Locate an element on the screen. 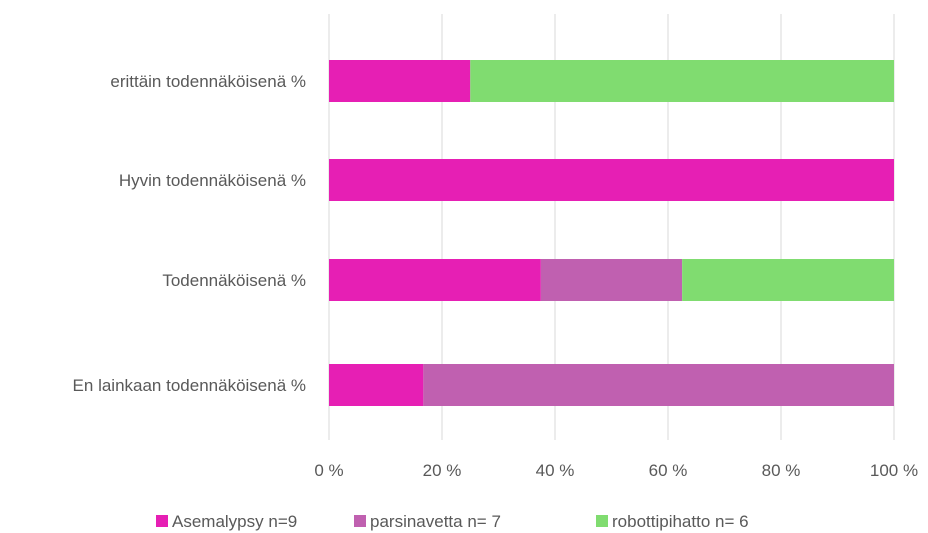 The image size is (928, 533). legend-label: parsinavetta n= 7 is located at coordinates (435, 521).